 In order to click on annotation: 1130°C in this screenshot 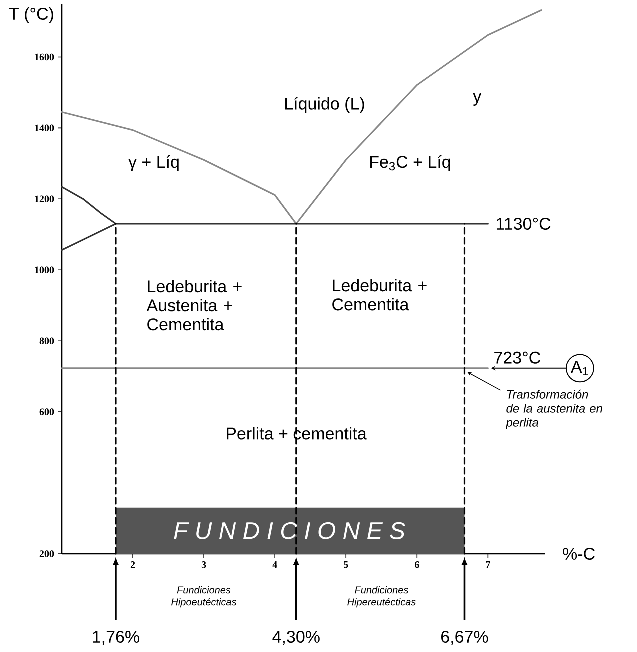, I will do `click(523, 224)`.